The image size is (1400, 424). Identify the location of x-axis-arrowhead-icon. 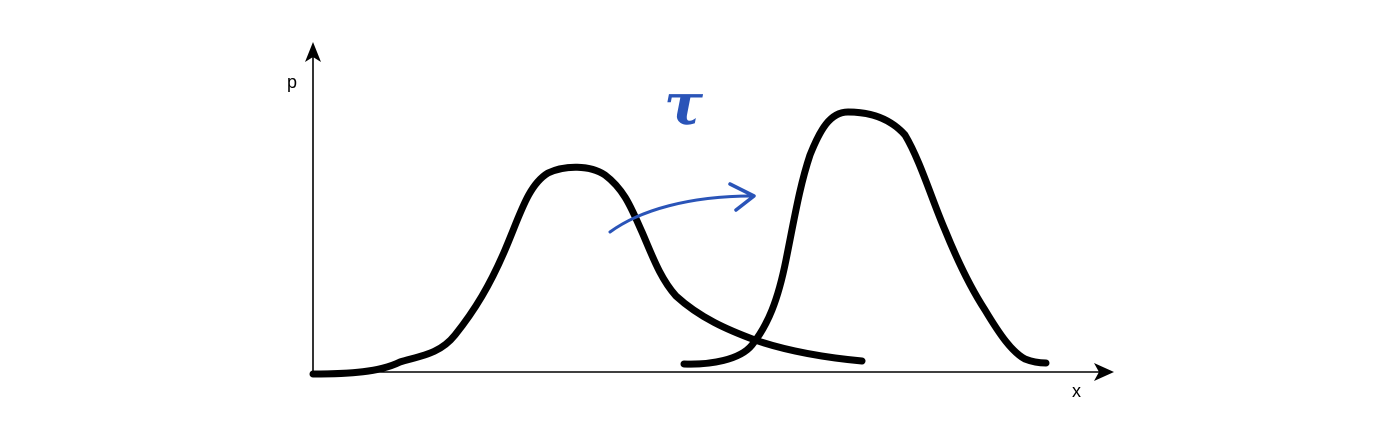
(1104, 372).